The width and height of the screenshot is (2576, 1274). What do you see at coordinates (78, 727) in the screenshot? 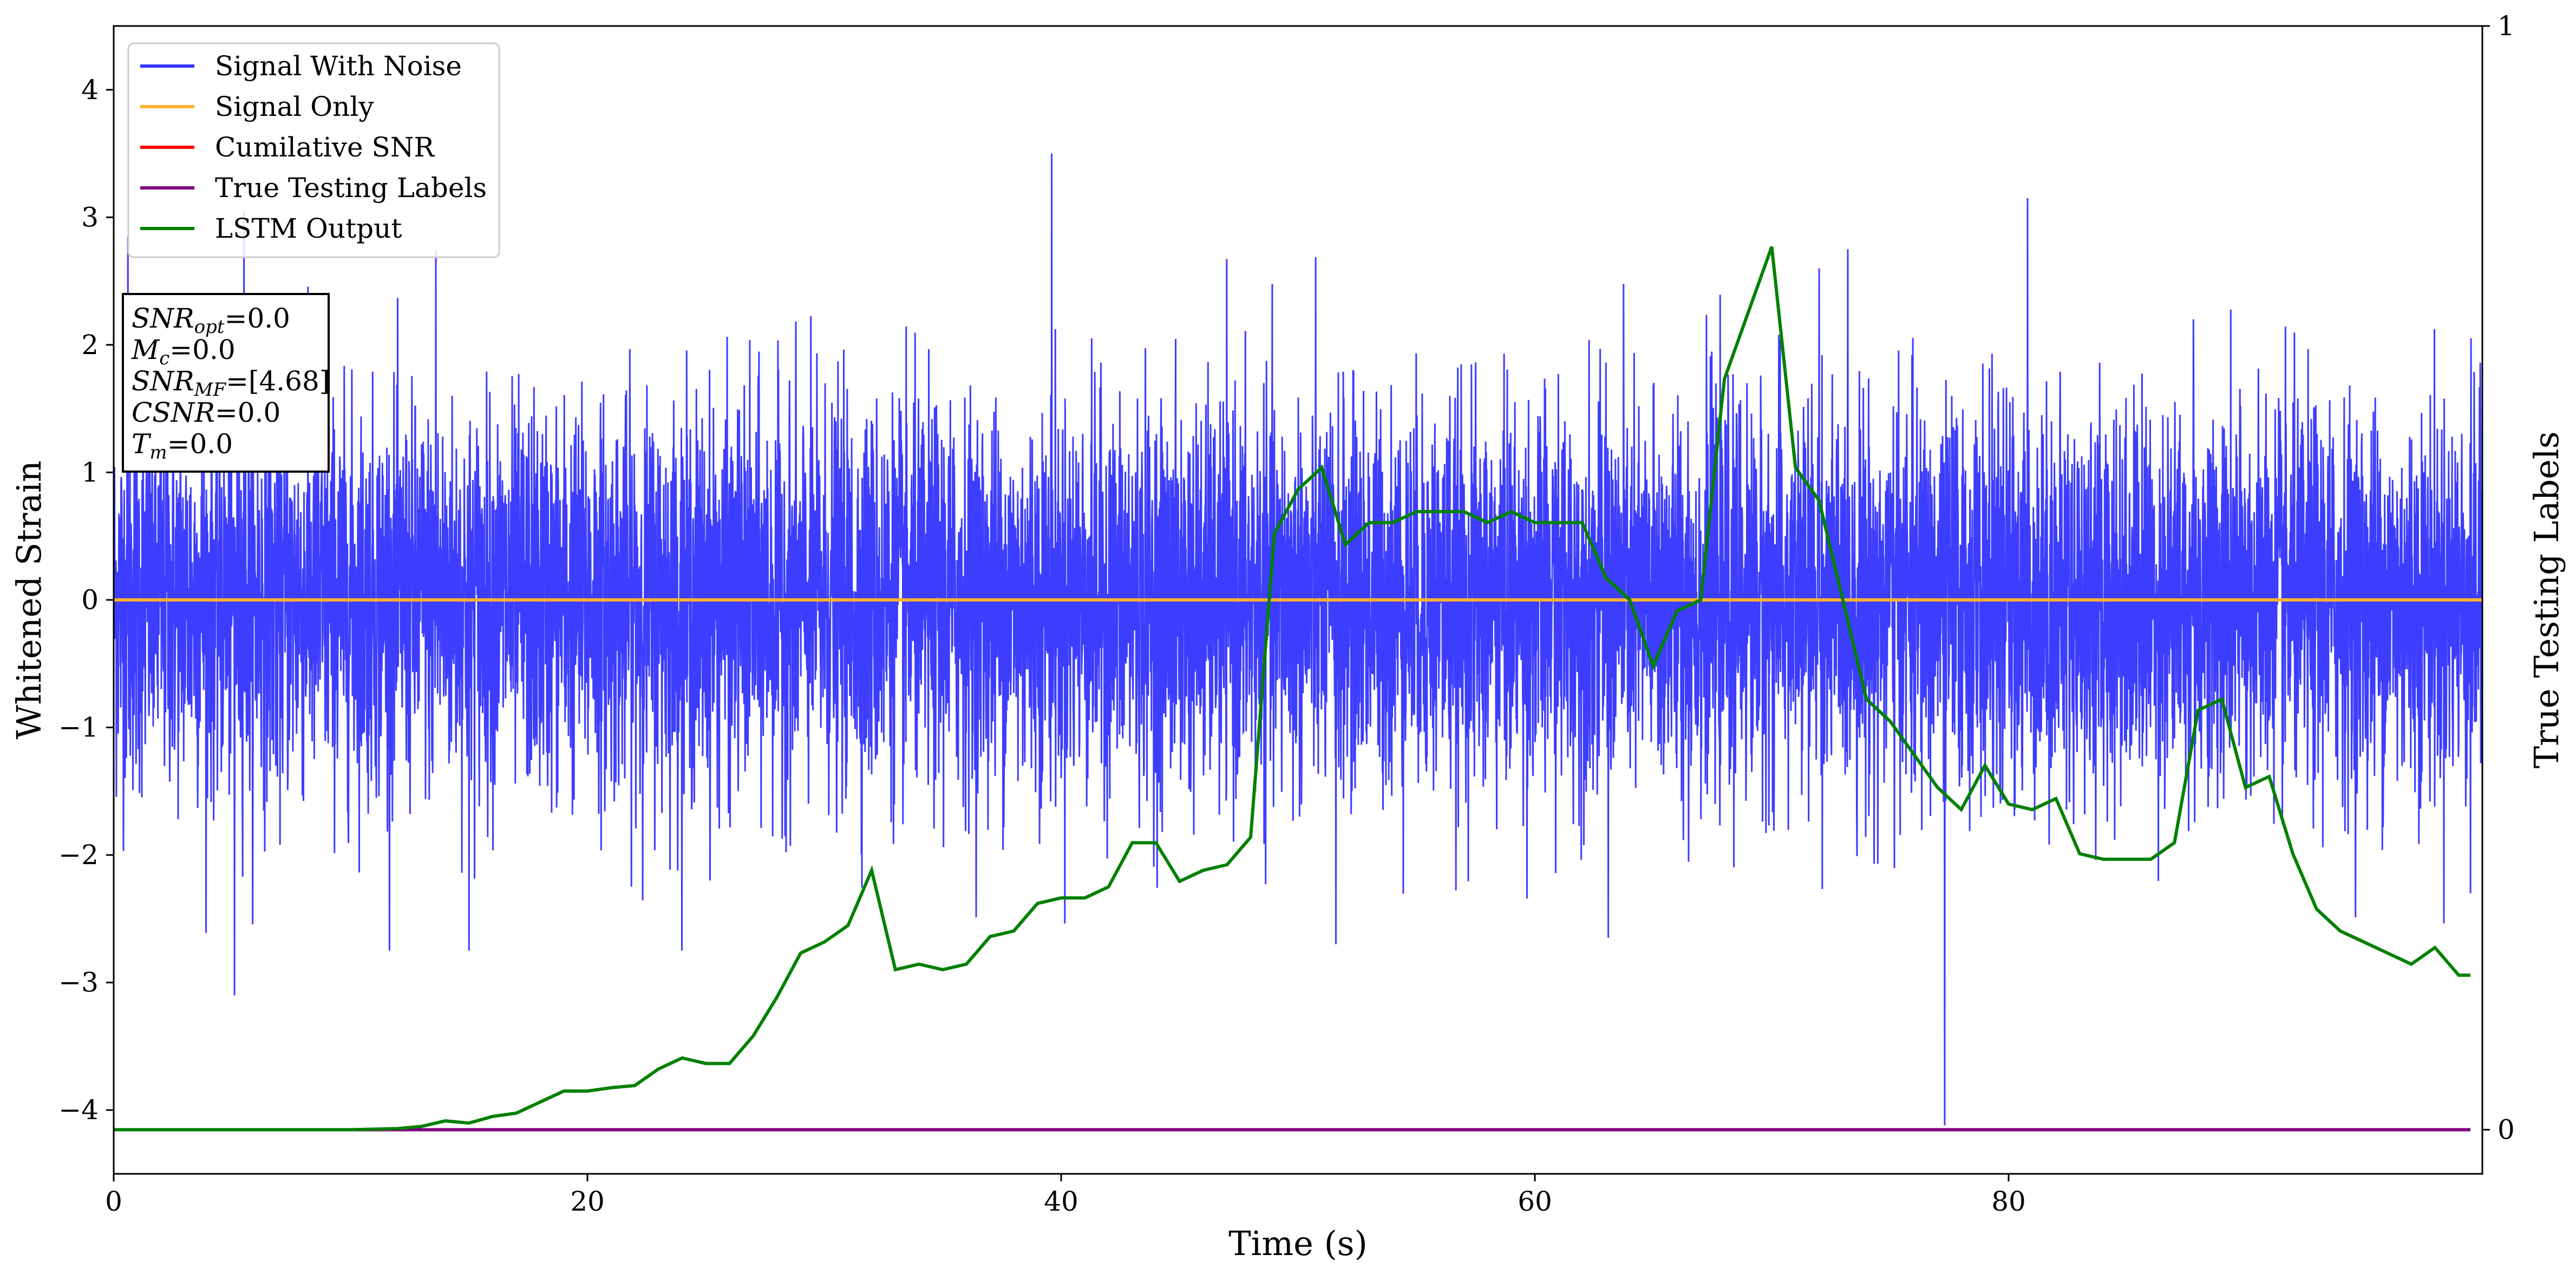
I see `y-tick-label: −1` at bounding box center [78, 727].